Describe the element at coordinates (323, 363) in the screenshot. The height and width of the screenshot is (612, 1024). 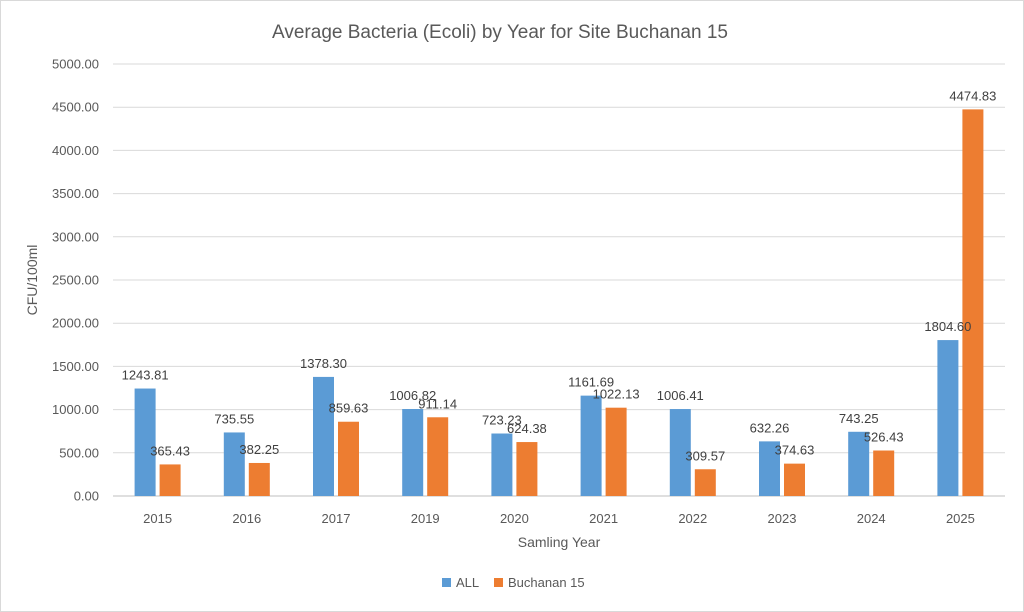
I see `data-label: 1378.30` at that location.